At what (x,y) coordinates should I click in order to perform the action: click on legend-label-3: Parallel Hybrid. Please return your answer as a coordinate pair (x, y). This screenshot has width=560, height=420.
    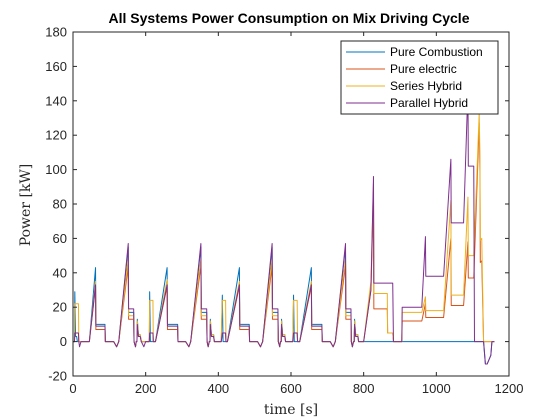
    Looking at the image, I should click on (429, 103).